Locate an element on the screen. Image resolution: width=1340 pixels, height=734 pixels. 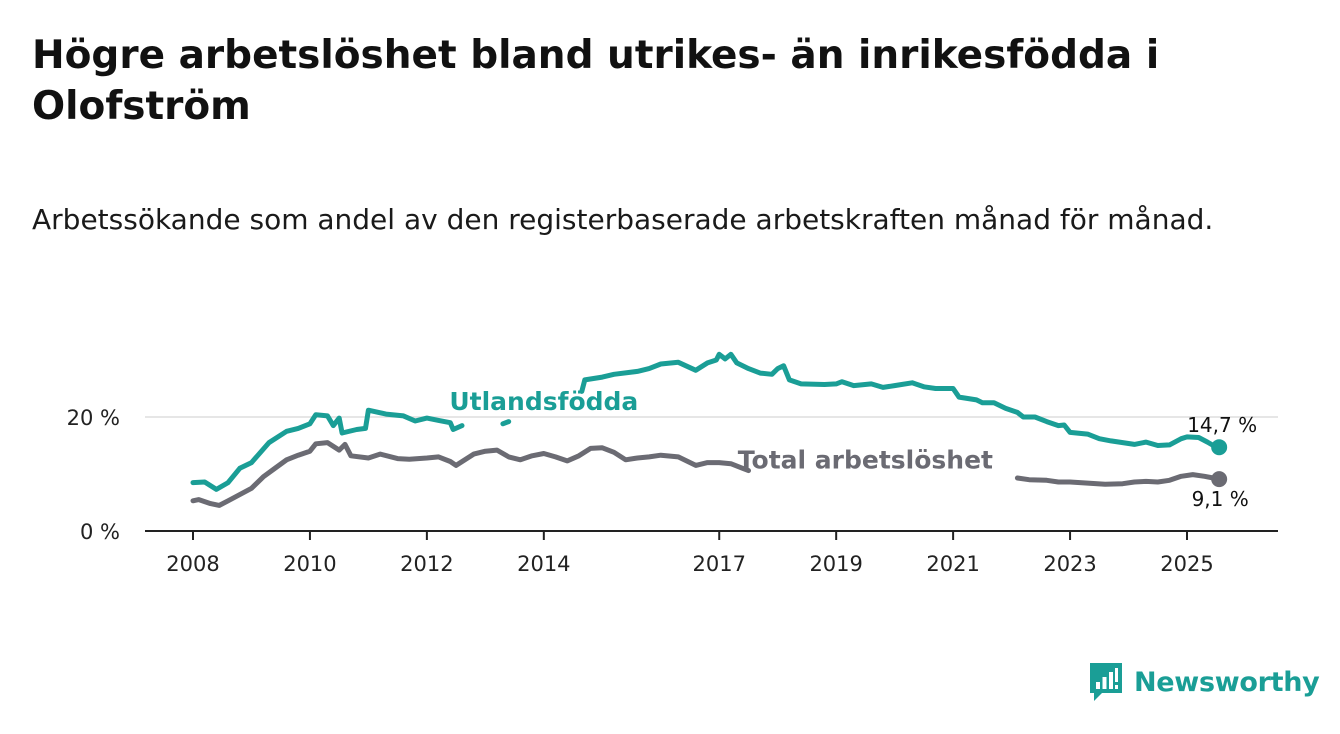
y-tick-label: 0 % is located at coordinates (100, 532).